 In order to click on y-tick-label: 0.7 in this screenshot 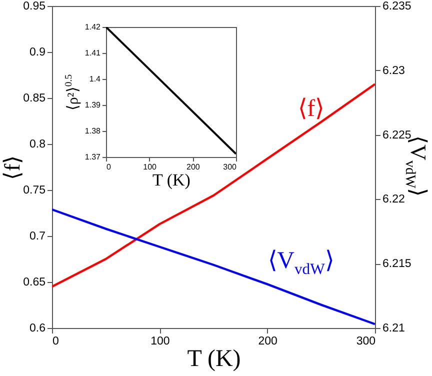, I will do `click(38, 236)`.